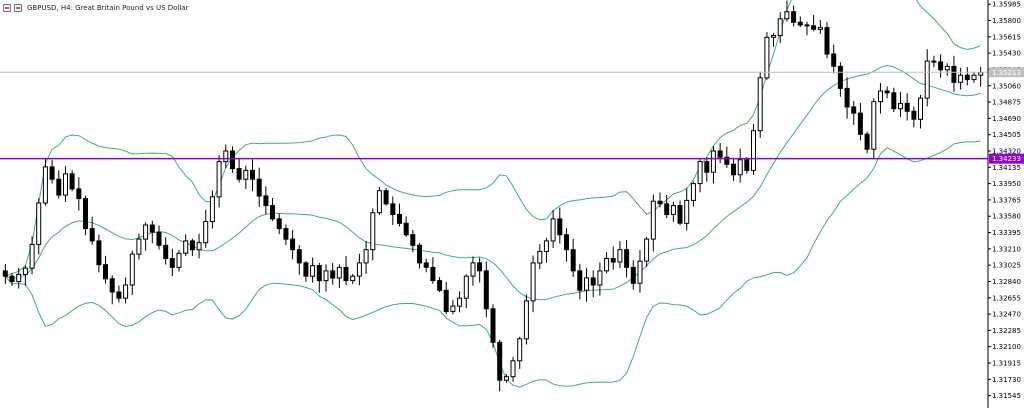 This screenshot has height=412, width=1024. What do you see at coordinates (1006, 73) in the screenshot?
I see `current-price-label: 1.35213` at bounding box center [1006, 73].